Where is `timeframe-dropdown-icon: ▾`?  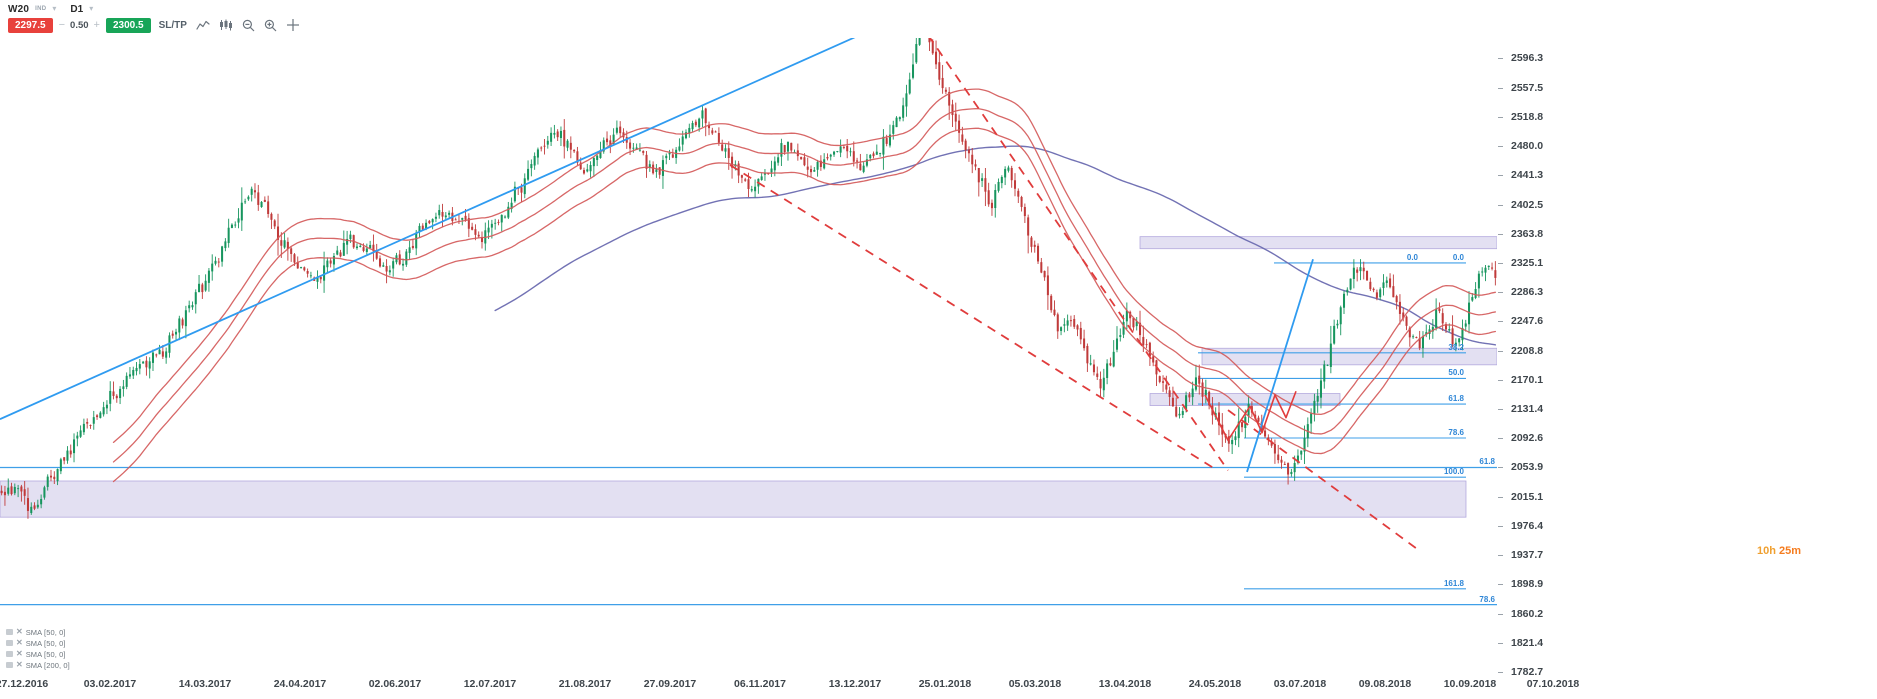
timeframe-dropdown-icon: ▾ is located at coordinates (91, 8).